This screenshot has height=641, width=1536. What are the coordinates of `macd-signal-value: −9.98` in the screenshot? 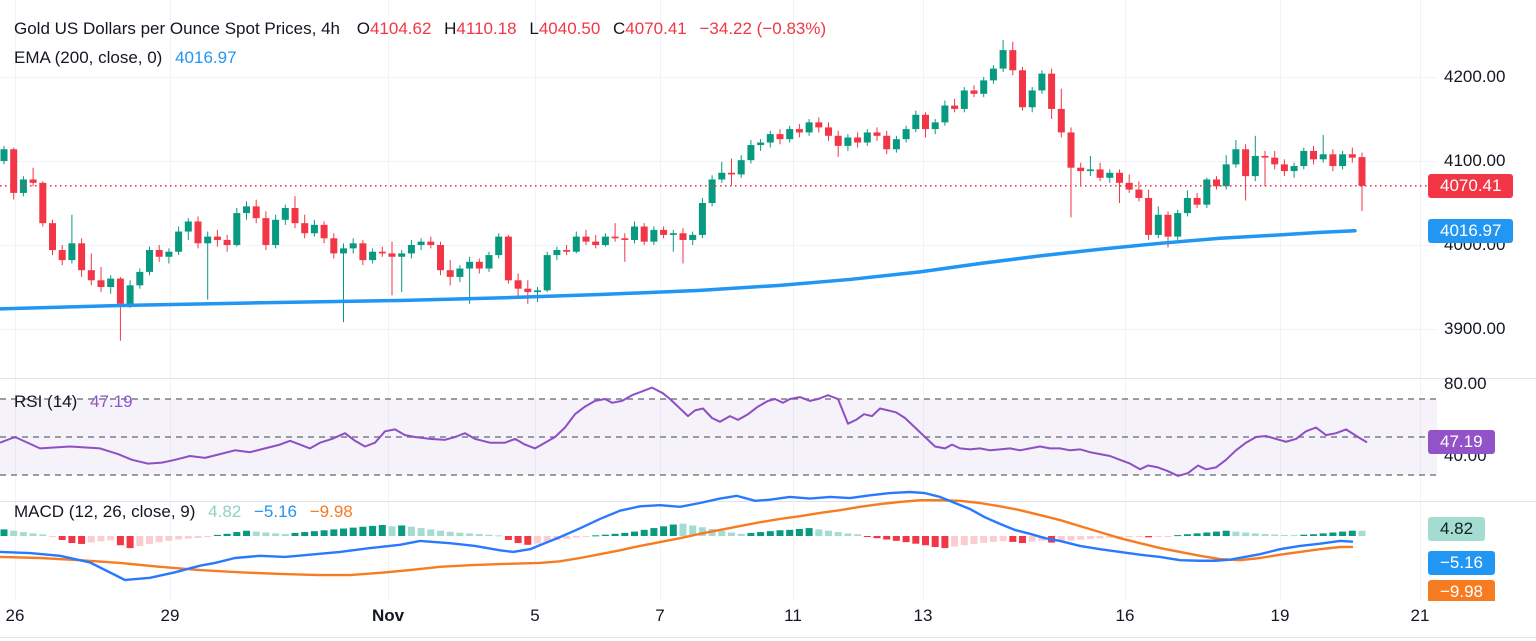 It's located at (331, 511).